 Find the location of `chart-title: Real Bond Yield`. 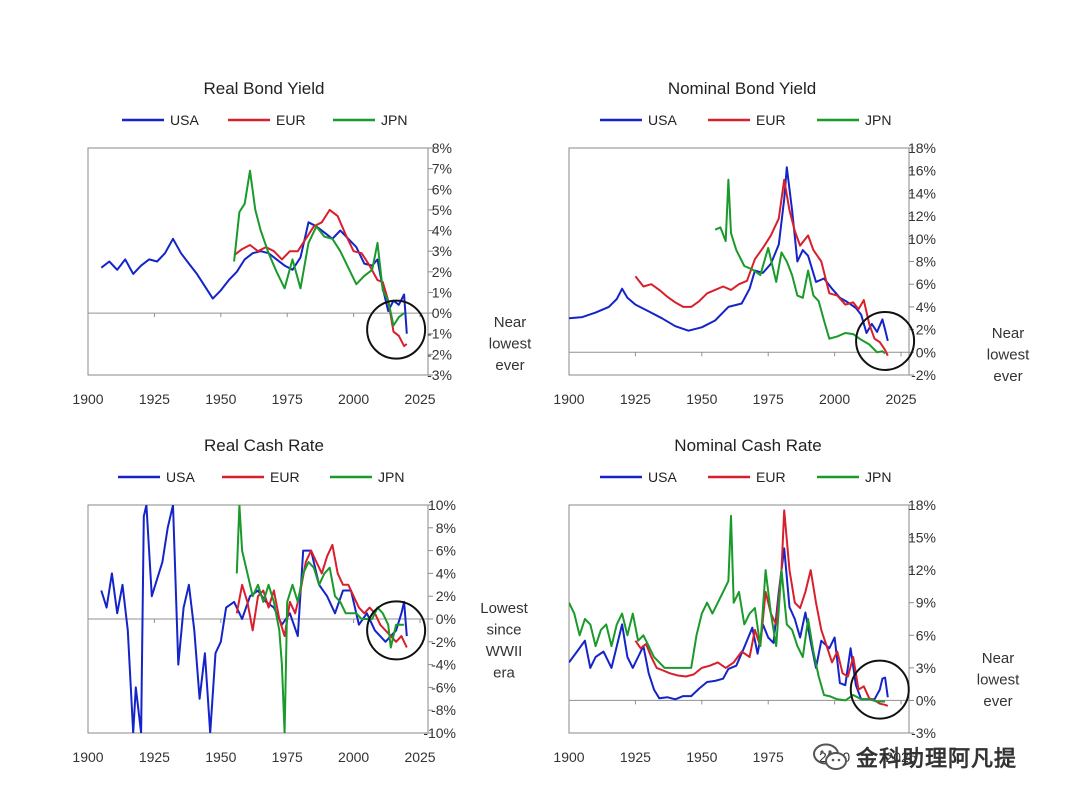

chart-title: Real Bond Yield is located at coordinates (264, 88).